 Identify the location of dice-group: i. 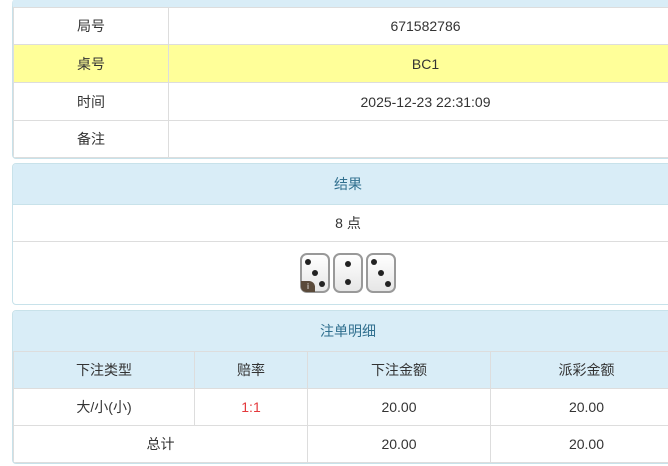
(340, 273).